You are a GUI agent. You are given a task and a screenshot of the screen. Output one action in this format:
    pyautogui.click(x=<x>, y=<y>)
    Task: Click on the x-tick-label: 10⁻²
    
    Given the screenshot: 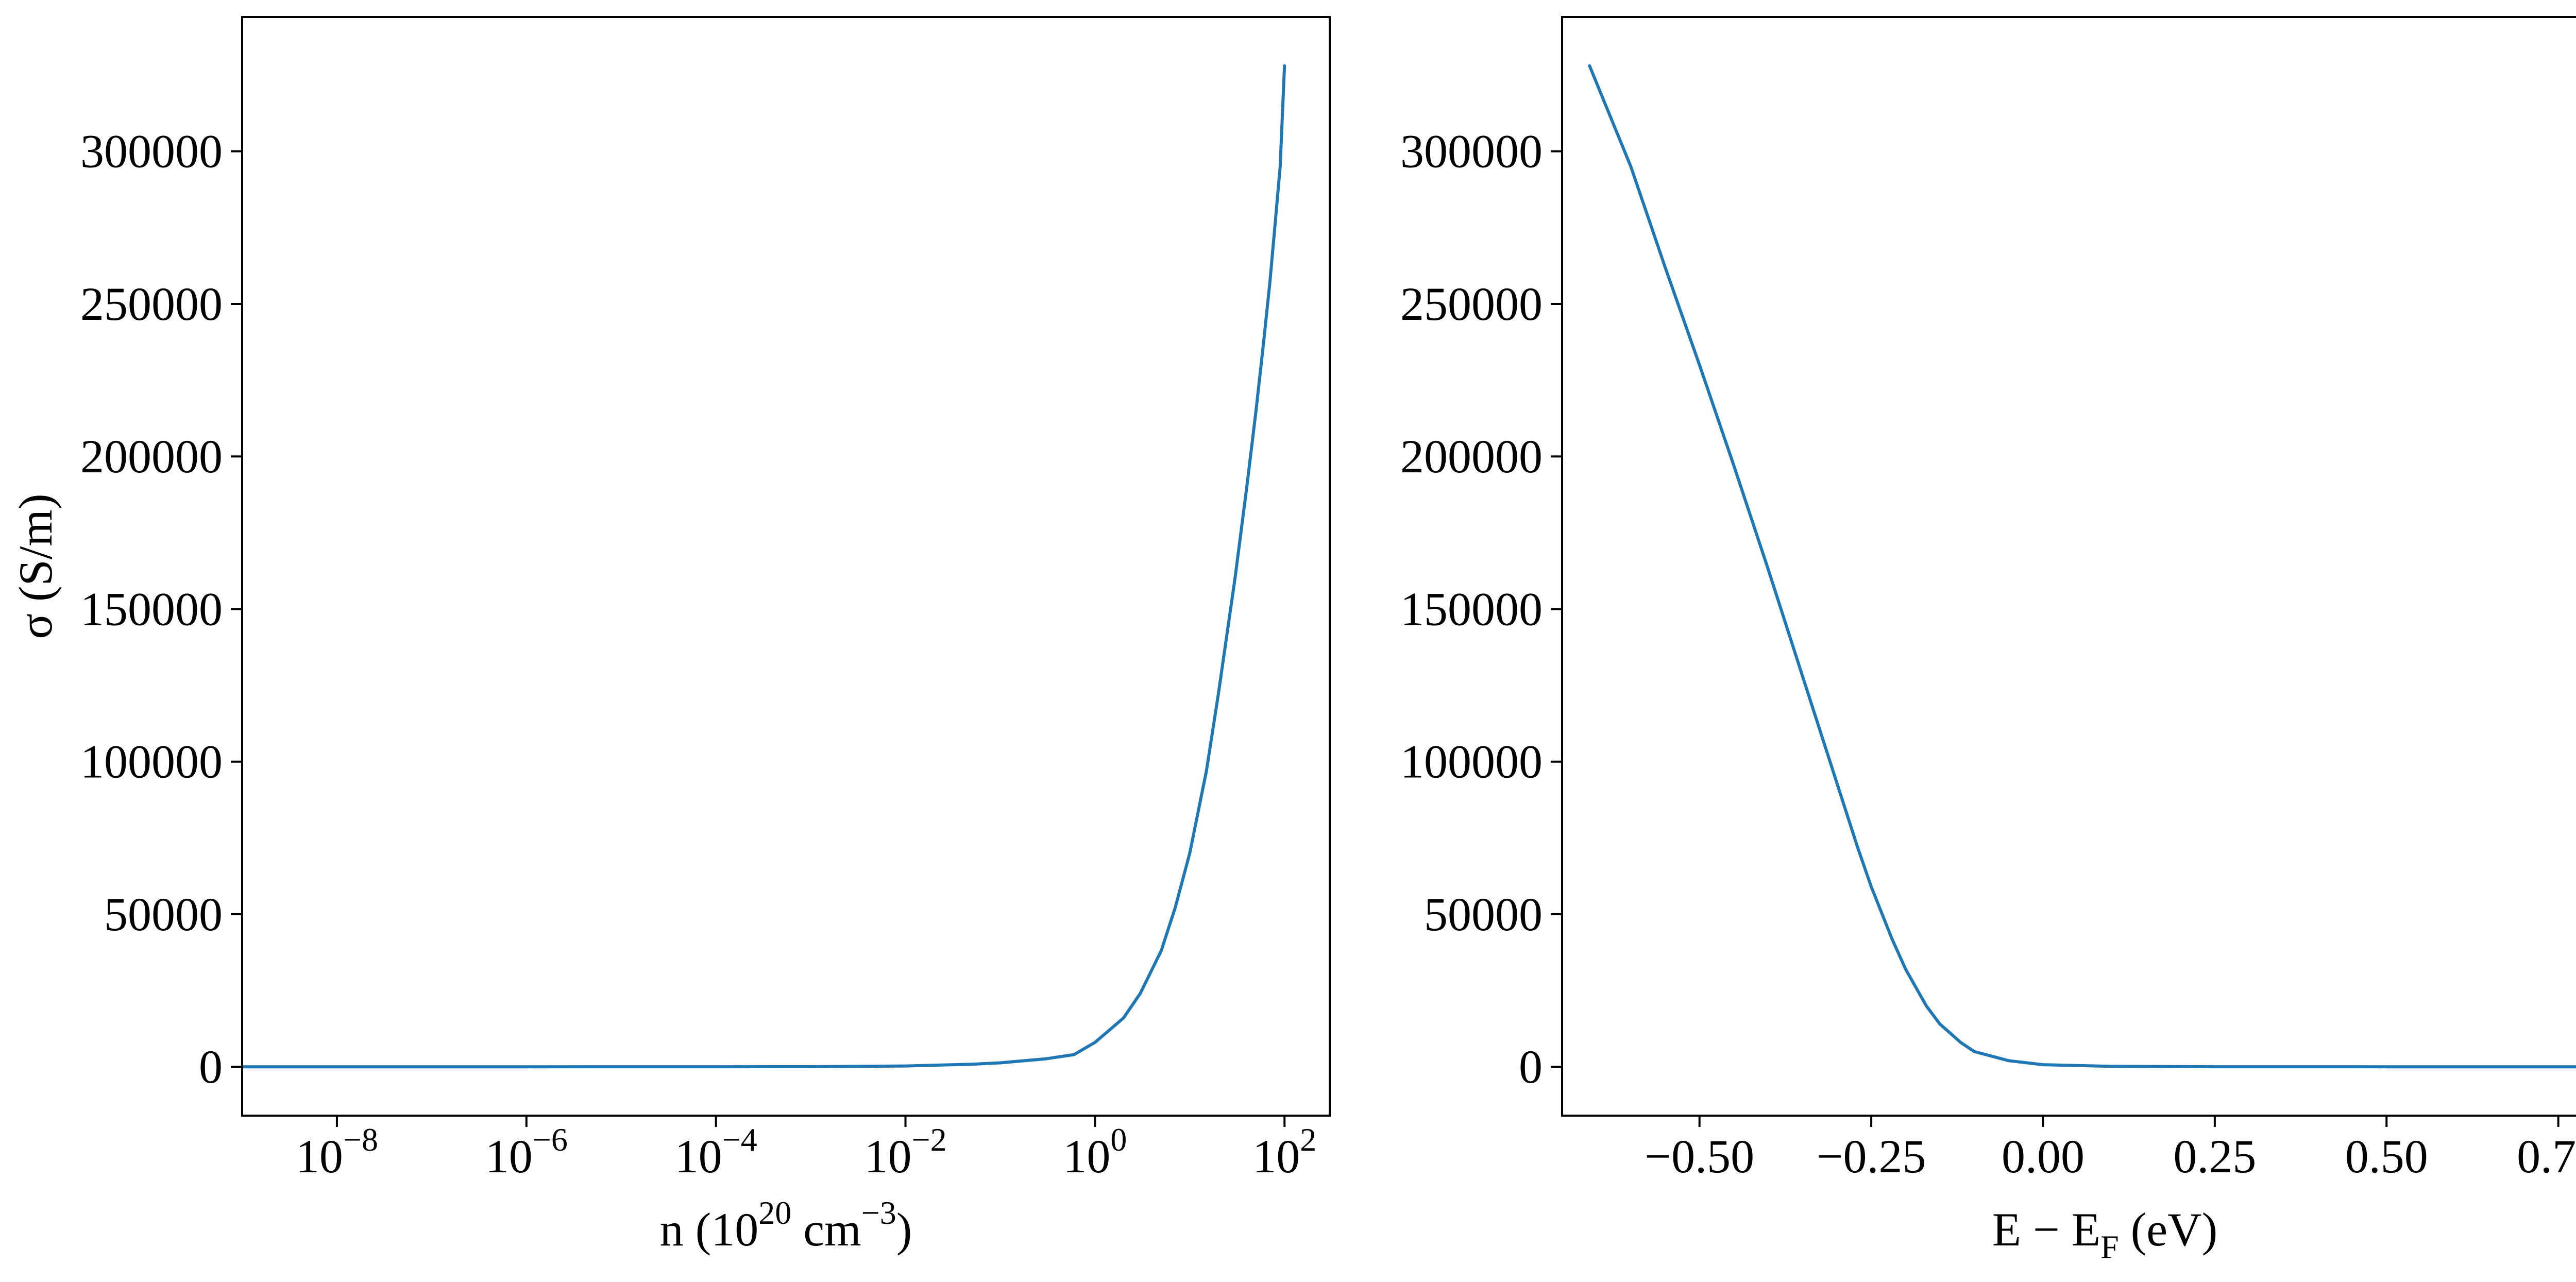 What is the action you would take?
    pyautogui.click(x=905, y=1152)
    